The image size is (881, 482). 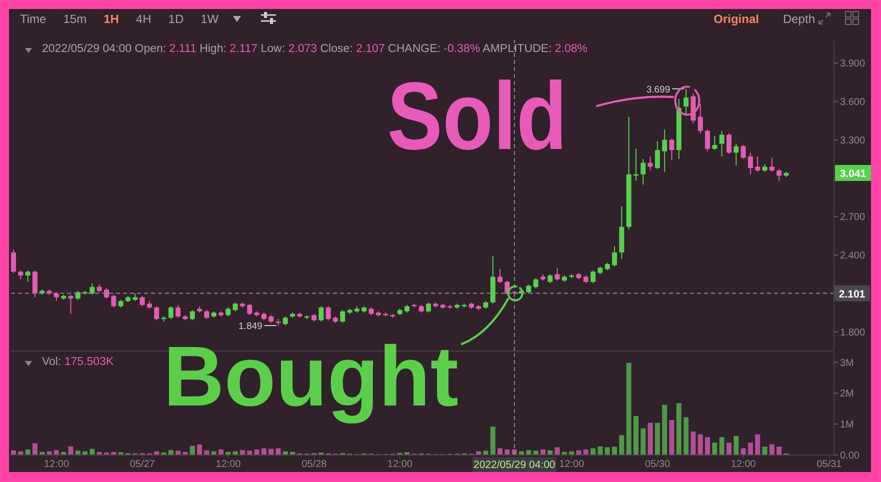 What do you see at coordinates (176, 19) in the screenshot?
I see `text: 1D` at bounding box center [176, 19].